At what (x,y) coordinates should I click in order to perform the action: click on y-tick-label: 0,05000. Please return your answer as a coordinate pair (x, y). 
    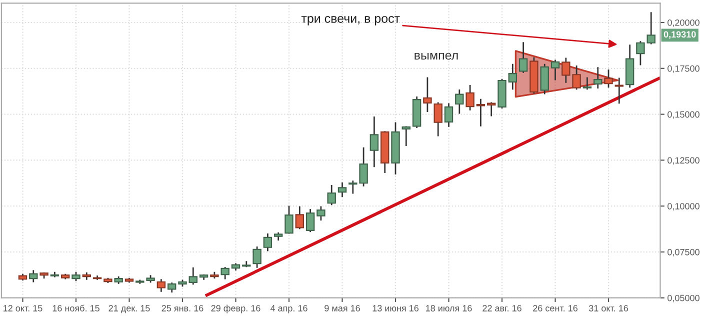
    Looking at the image, I should click on (684, 298).